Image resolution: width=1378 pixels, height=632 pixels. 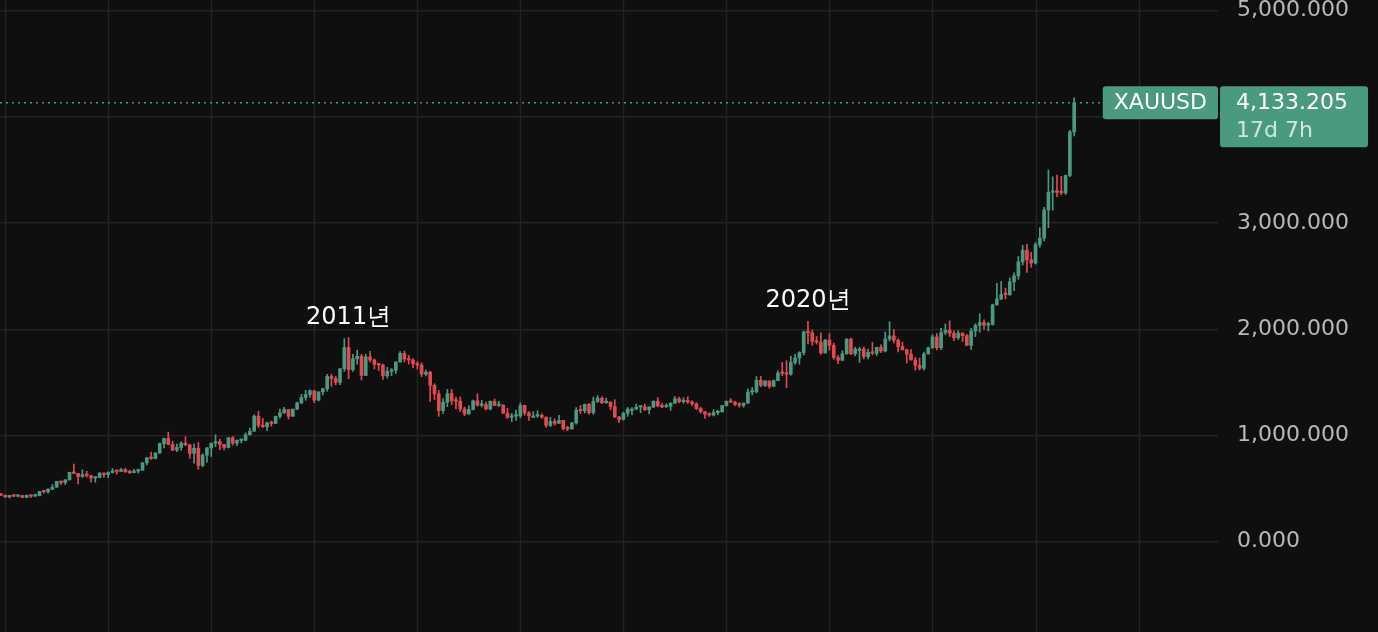 I want to click on annotation: 2011년, so click(x=349, y=315).